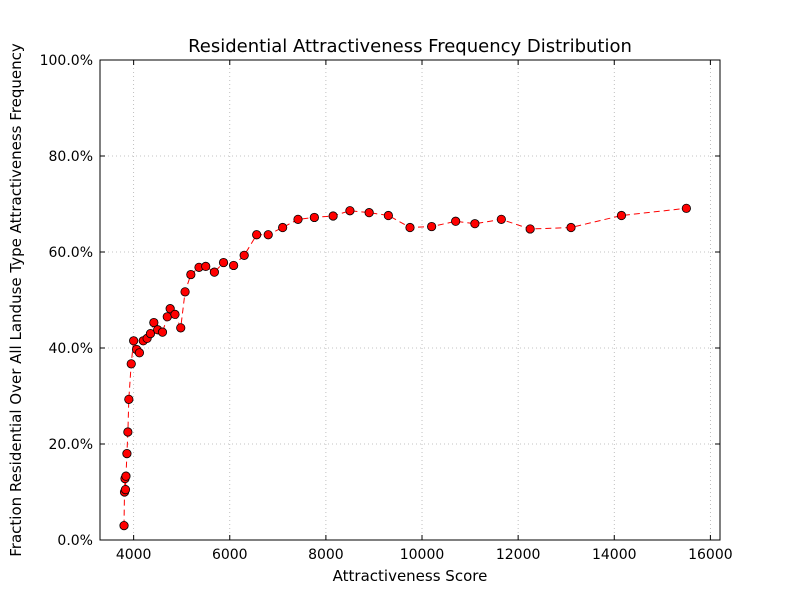 The image size is (800, 600). I want to click on x-tick-label: 4000, so click(134, 555).